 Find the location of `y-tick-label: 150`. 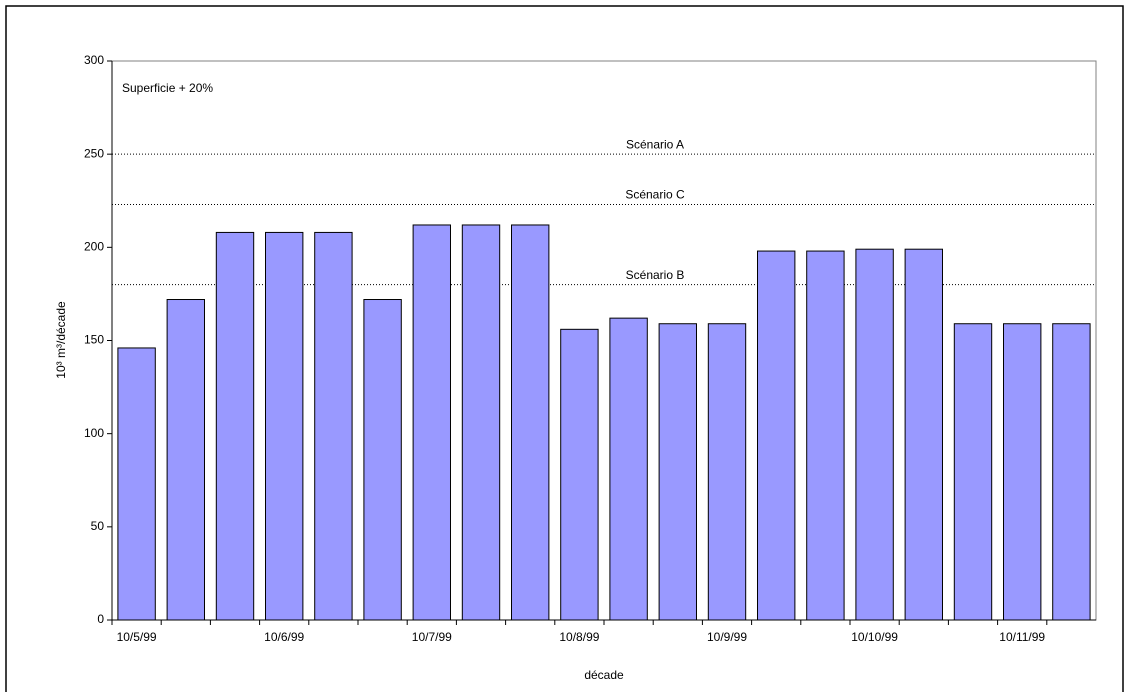

y-tick-label: 150 is located at coordinates (94, 340).